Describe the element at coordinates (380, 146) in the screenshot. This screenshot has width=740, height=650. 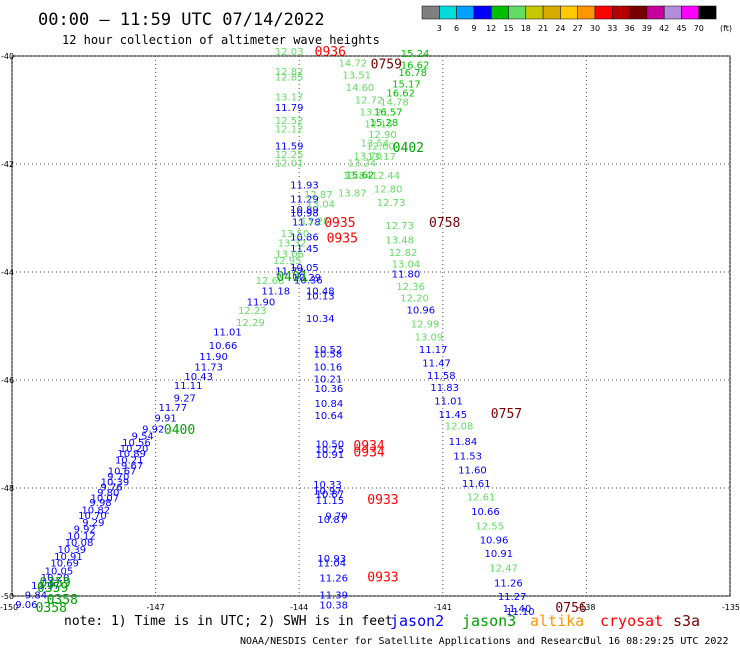
I see `wave-height-value: 12.60` at that location.